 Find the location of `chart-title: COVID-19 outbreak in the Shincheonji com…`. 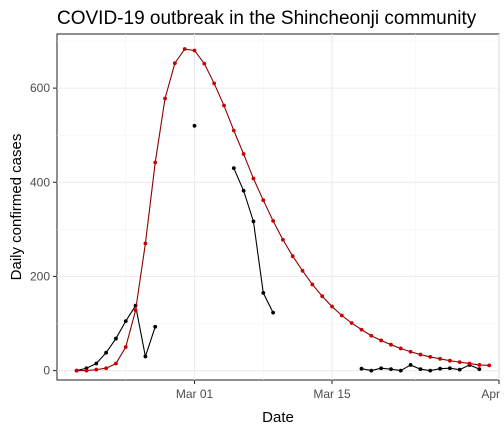

chart-title: COVID-19 outbreak in the Shincheonji com… is located at coordinates (267, 18).